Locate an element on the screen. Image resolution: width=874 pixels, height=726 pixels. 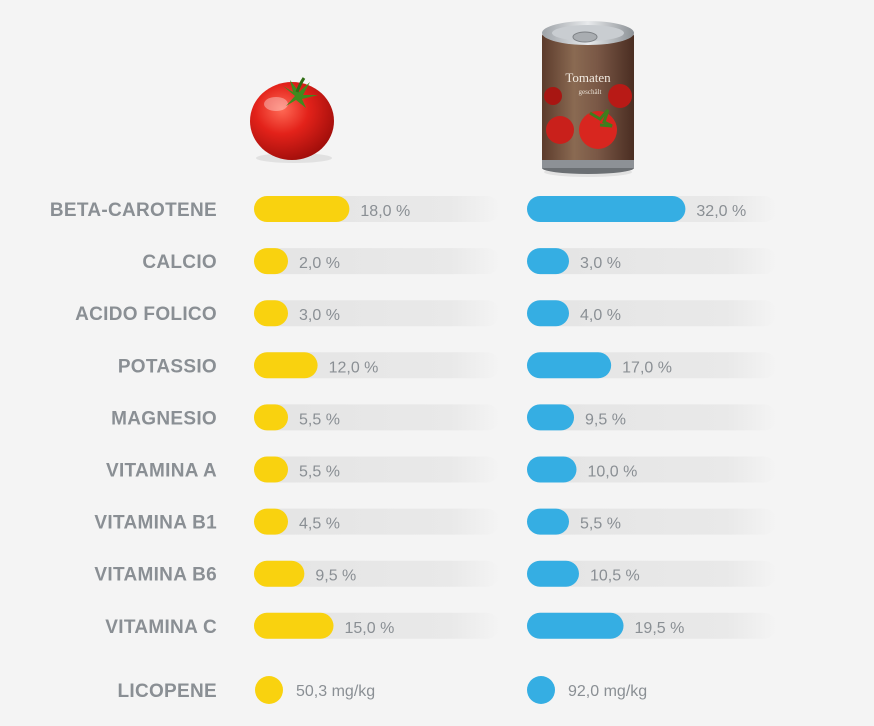
category-label: BETA-CAROTENE is located at coordinates (133, 210).